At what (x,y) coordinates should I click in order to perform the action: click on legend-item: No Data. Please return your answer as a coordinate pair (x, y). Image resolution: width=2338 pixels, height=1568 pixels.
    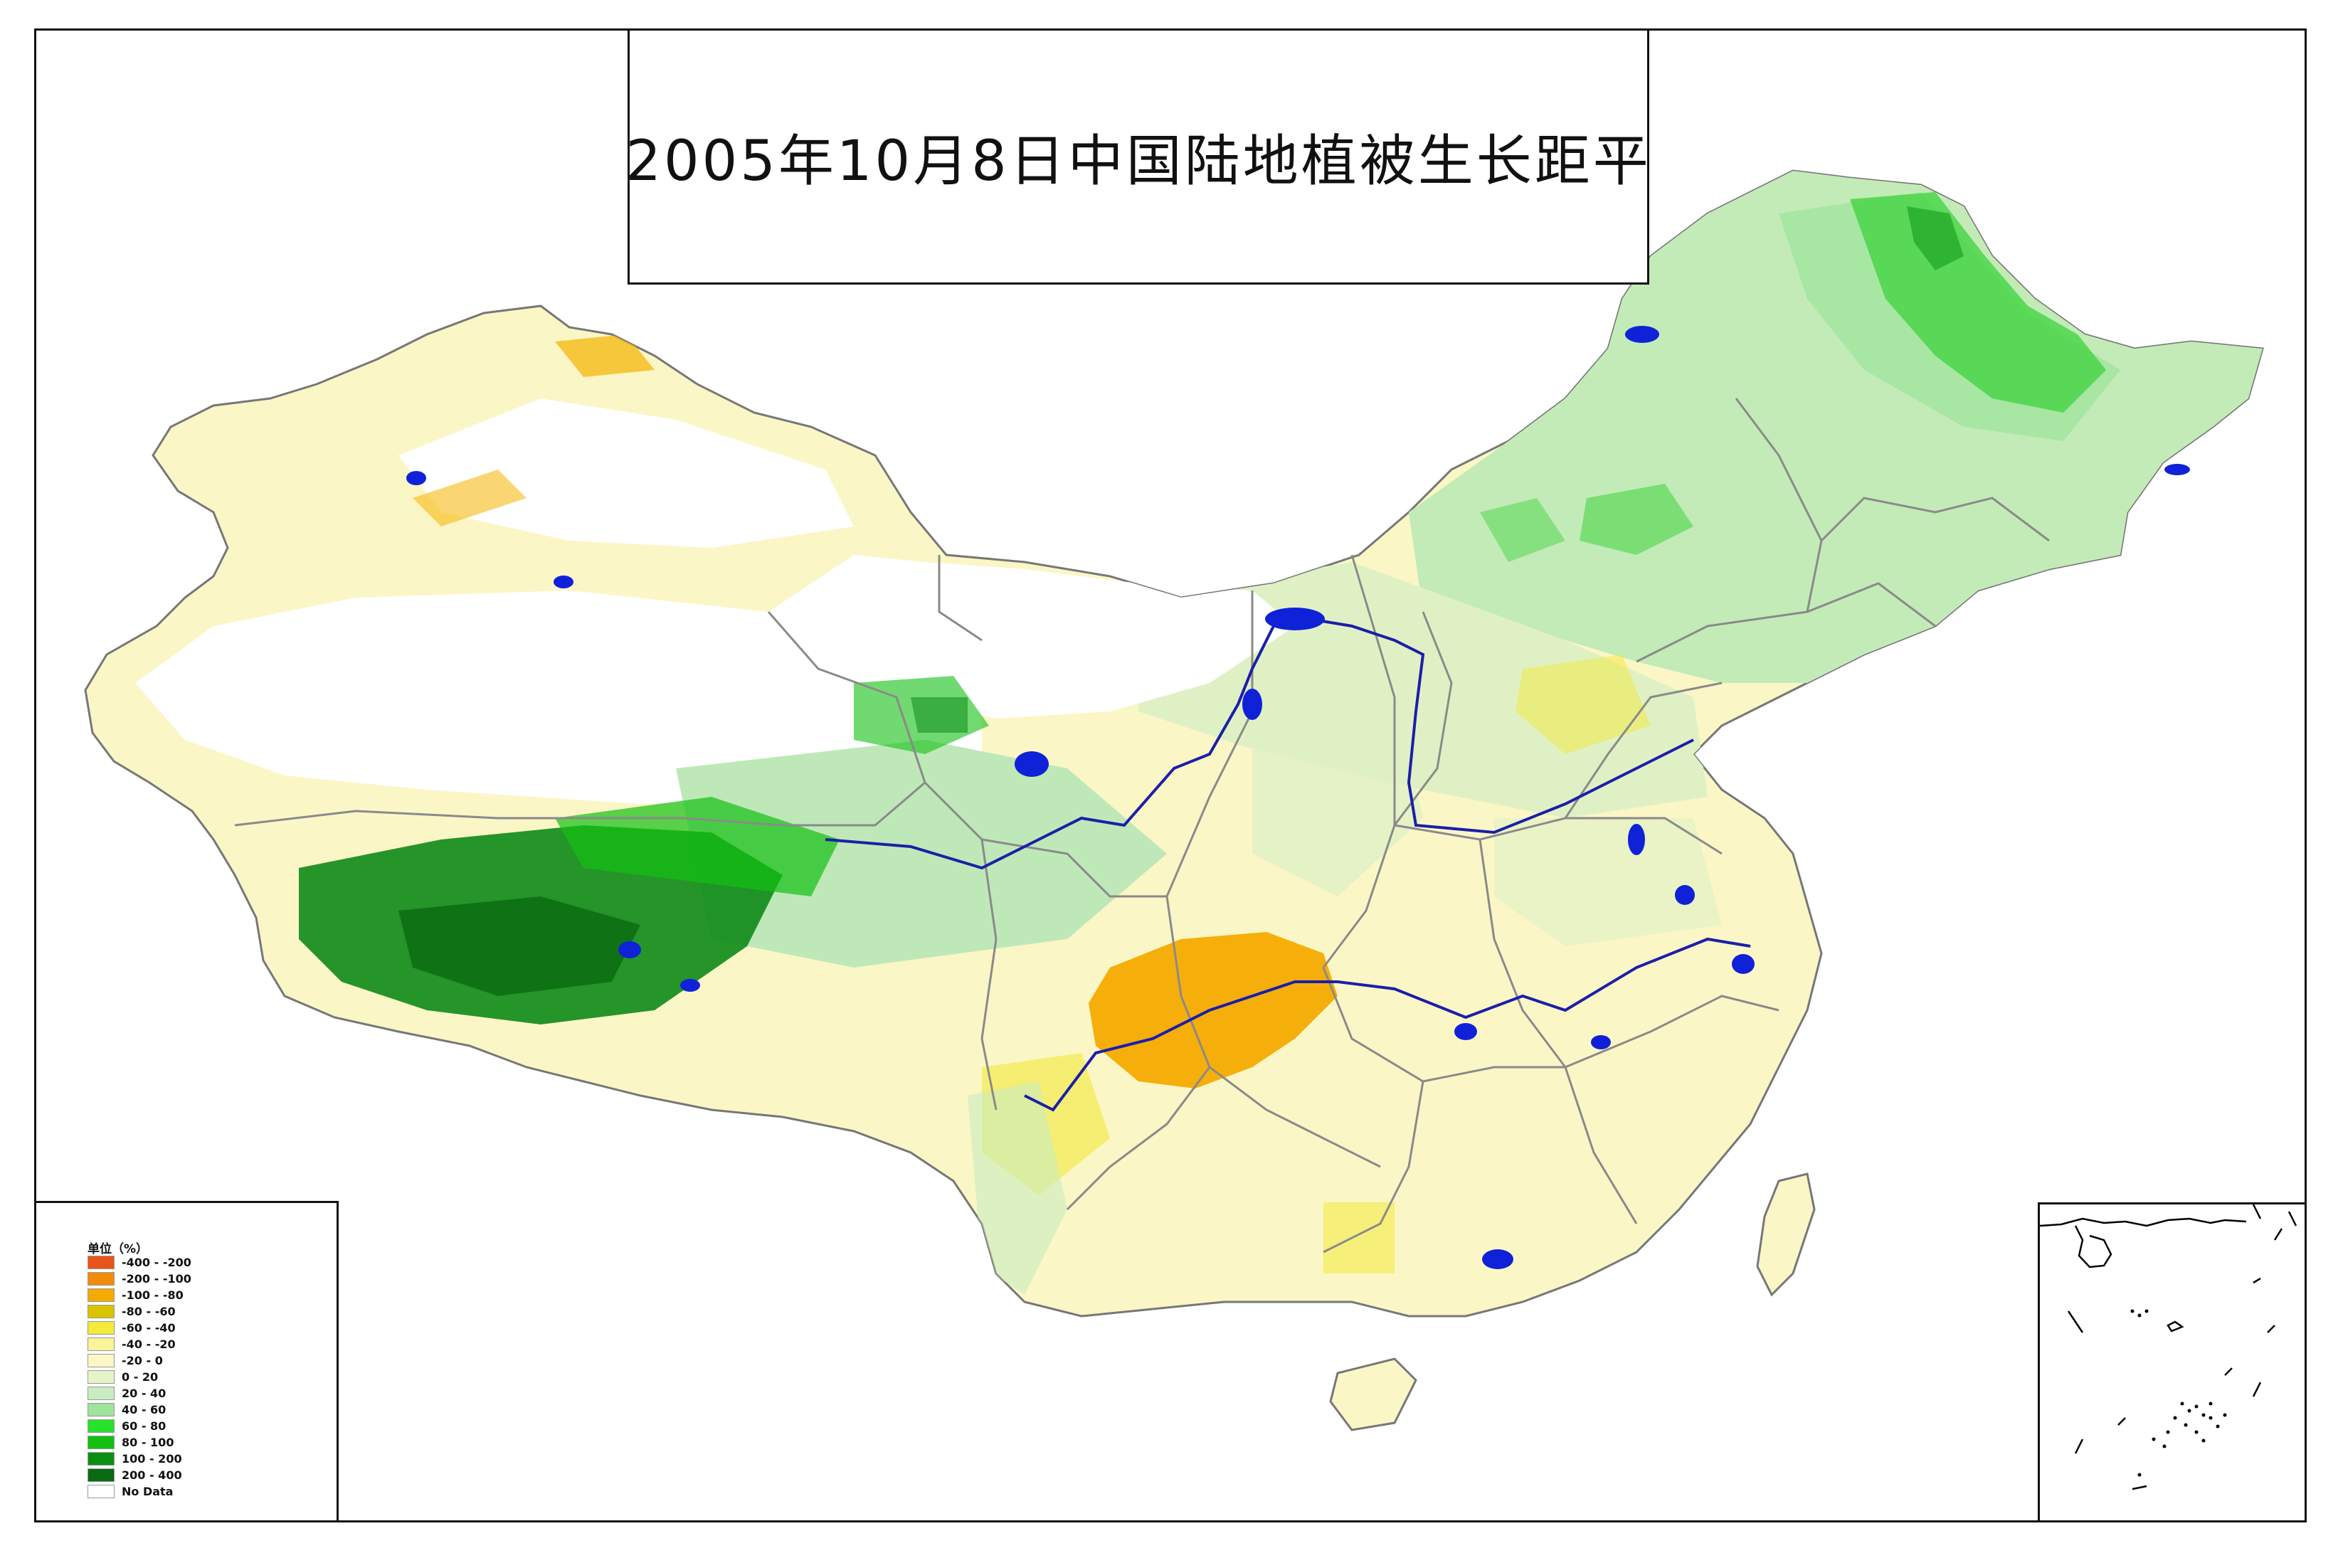
    Looking at the image, I should click on (139, 1491).